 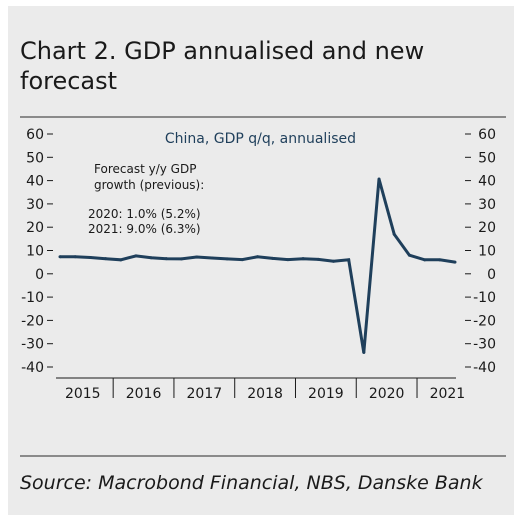 What do you see at coordinates (487, 182) in the screenshot?
I see `y-tick-label-right: 40` at bounding box center [487, 182].